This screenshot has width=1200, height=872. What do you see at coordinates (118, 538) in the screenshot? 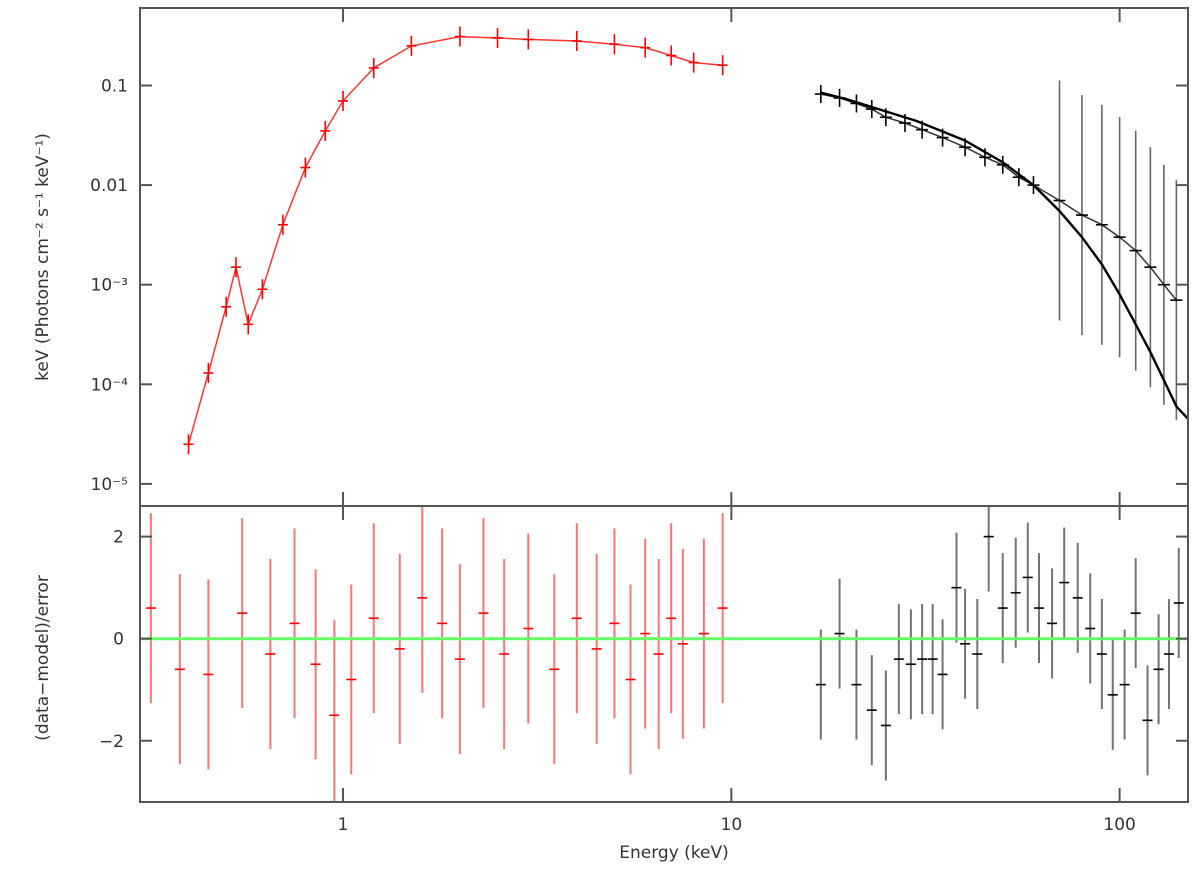
I see `residual-y-tick-label: 2` at bounding box center [118, 538].